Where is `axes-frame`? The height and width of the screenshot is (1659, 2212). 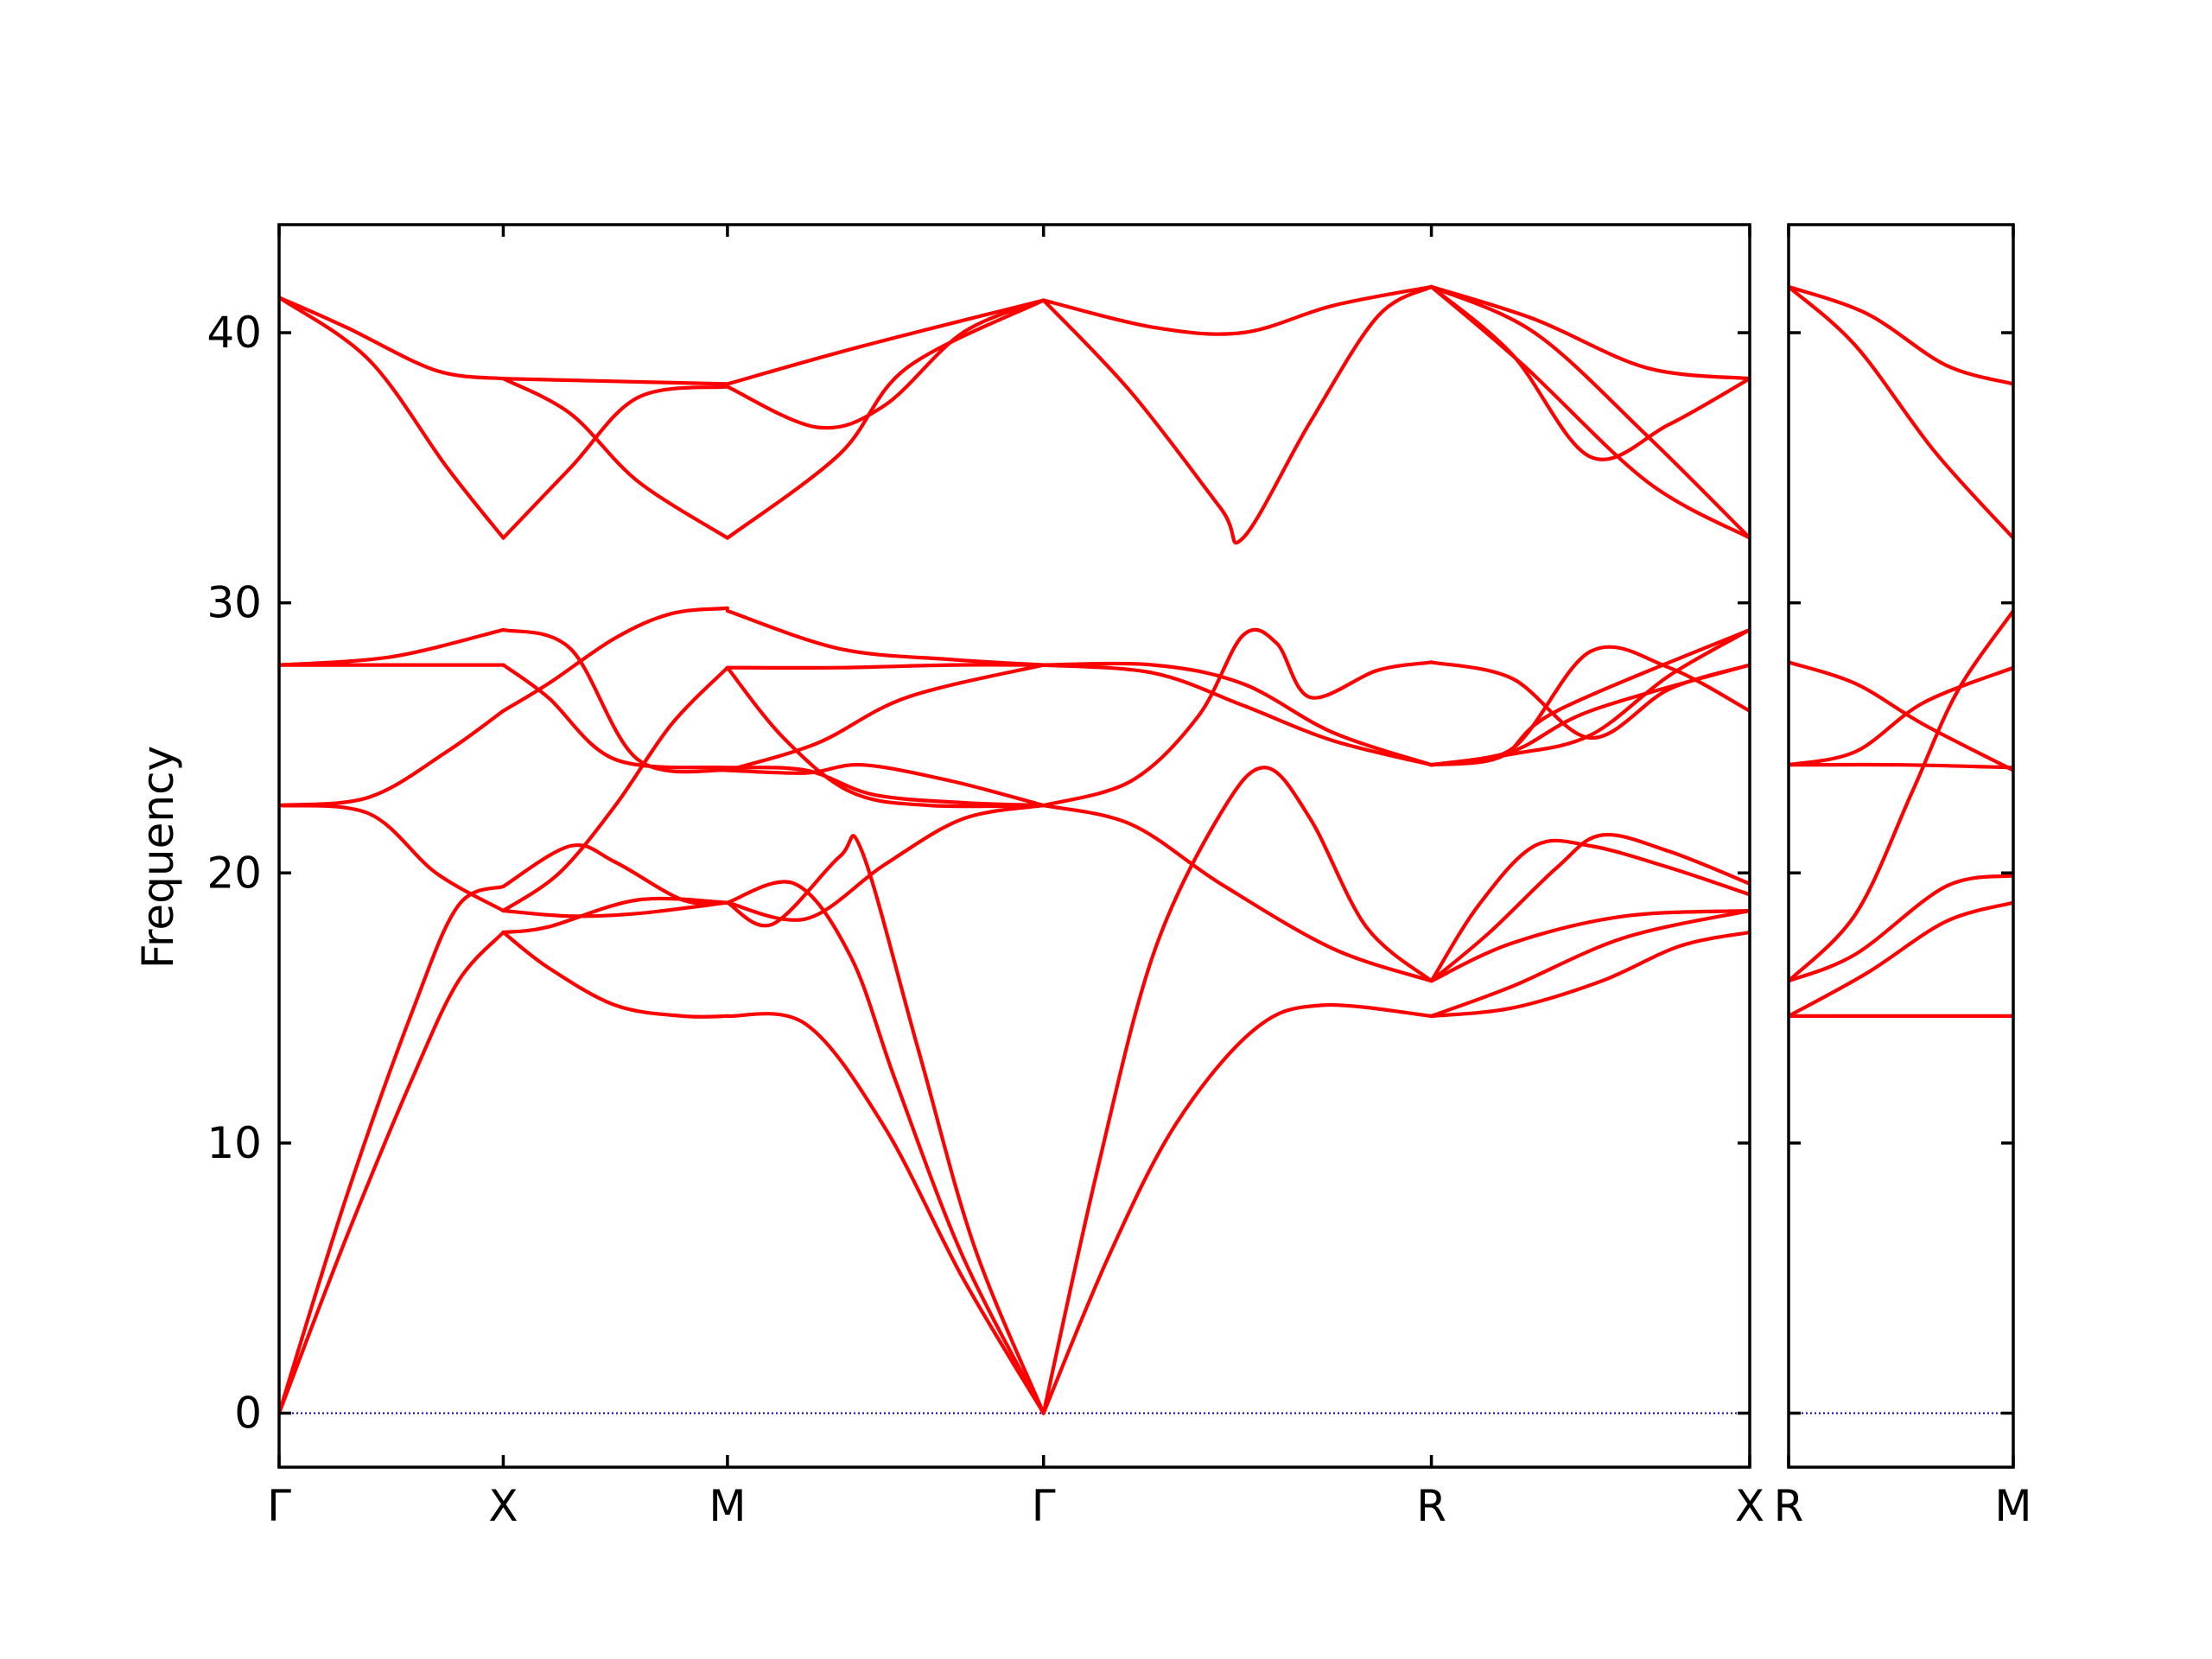 axes-frame is located at coordinates (1901, 846).